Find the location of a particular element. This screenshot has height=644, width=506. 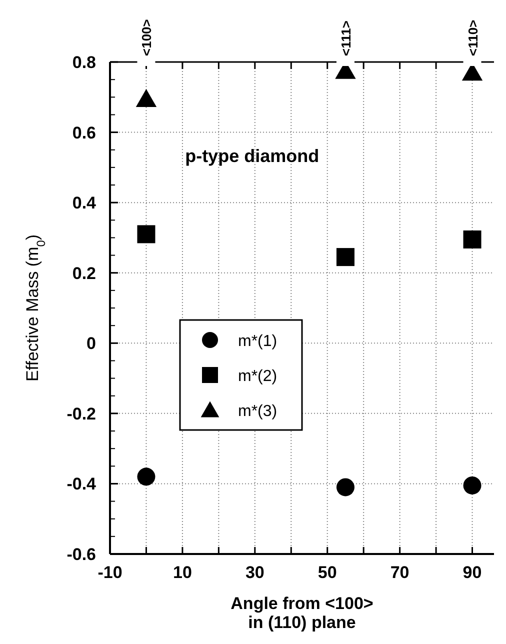

annotation: p-type diamond is located at coordinates (252, 156).